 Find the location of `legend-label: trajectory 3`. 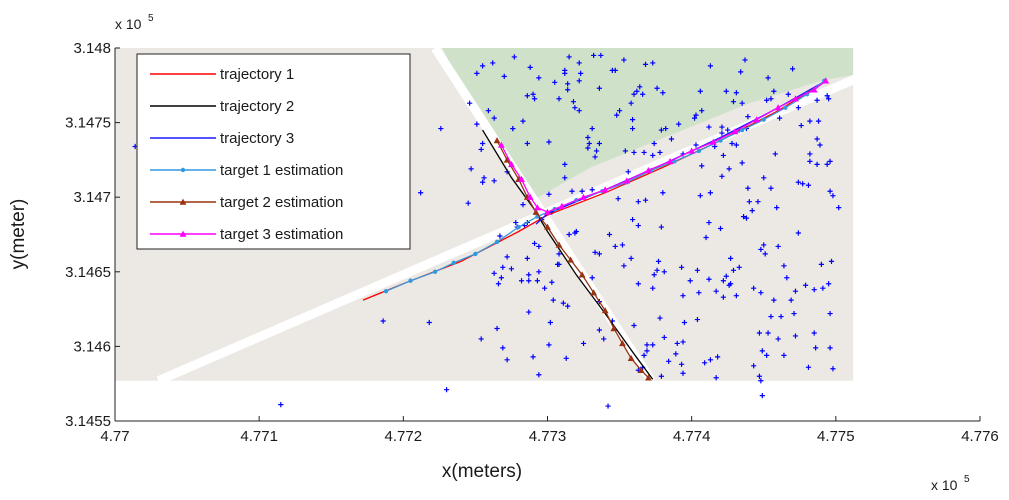

legend-label: trajectory 3 is located at coordinates (257, 138).